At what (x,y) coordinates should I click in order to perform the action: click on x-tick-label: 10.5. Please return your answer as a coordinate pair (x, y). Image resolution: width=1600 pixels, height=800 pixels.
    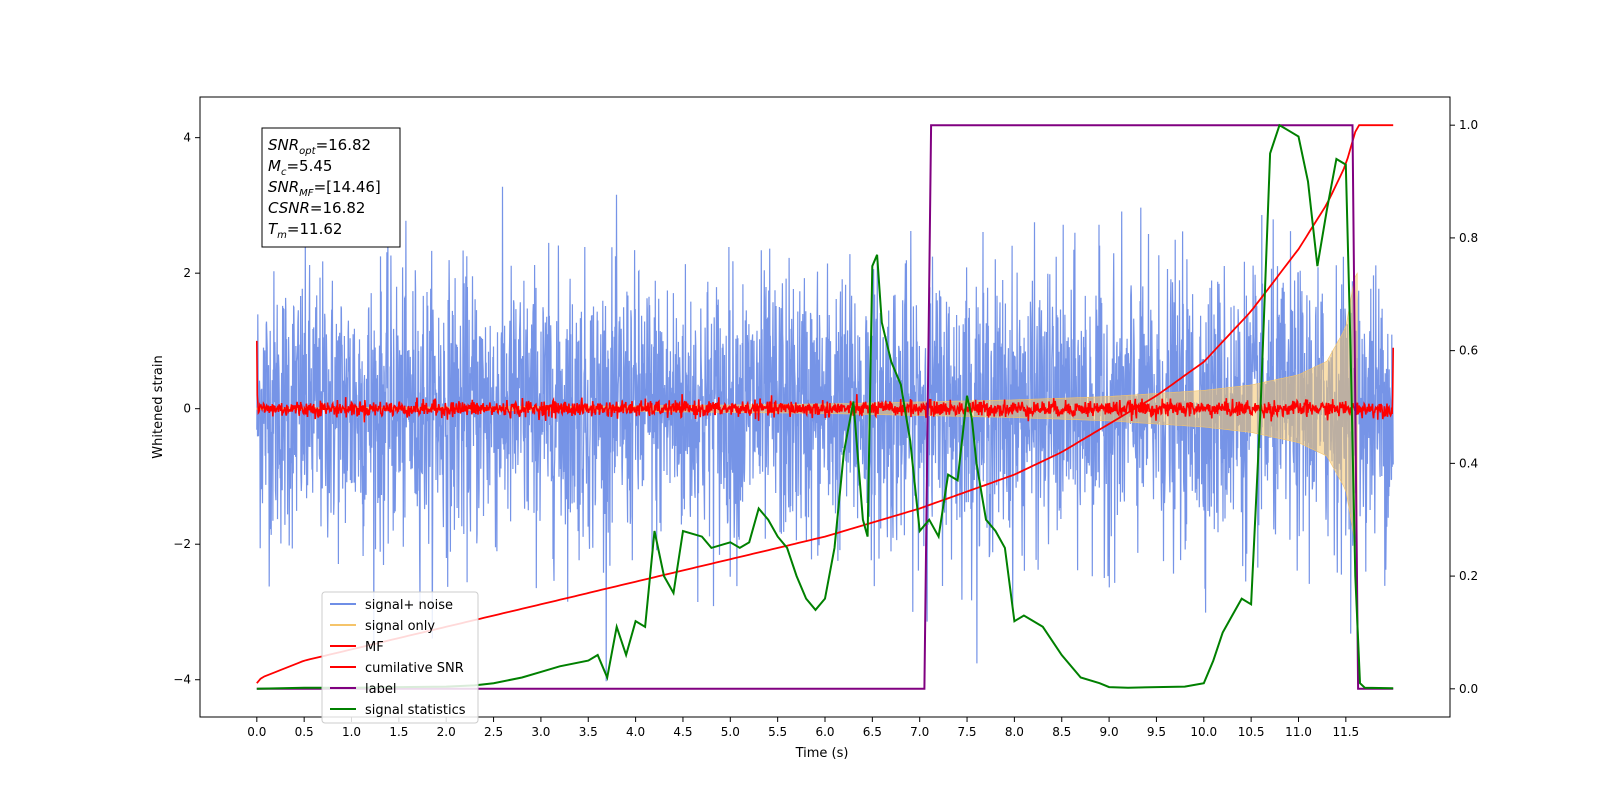
    Looking at the image, I should click on (1251, 732).